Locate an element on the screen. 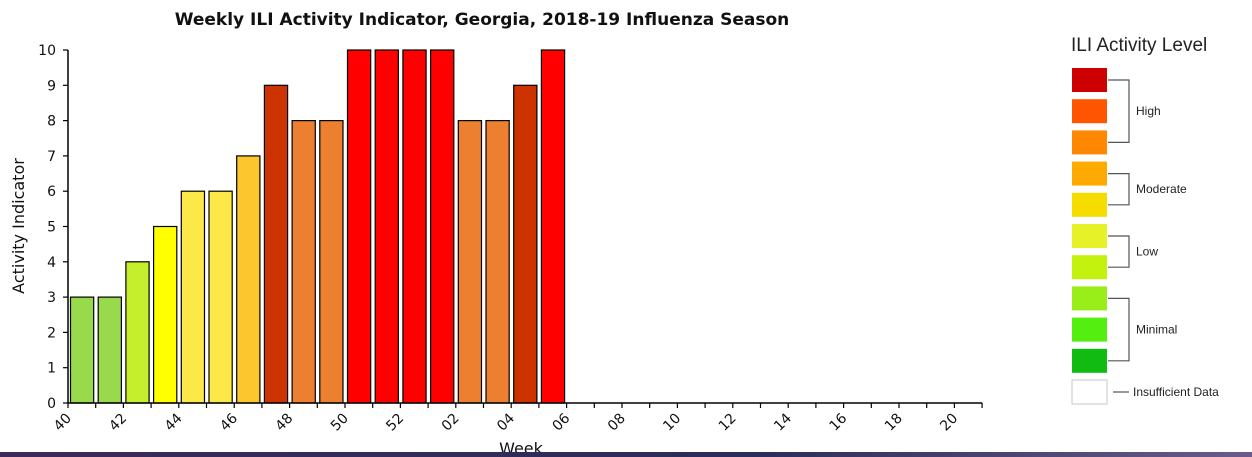 The width and height of the screenshot is (1252, 457). x-tick-label: 48 is located at coordinates (285, 423).